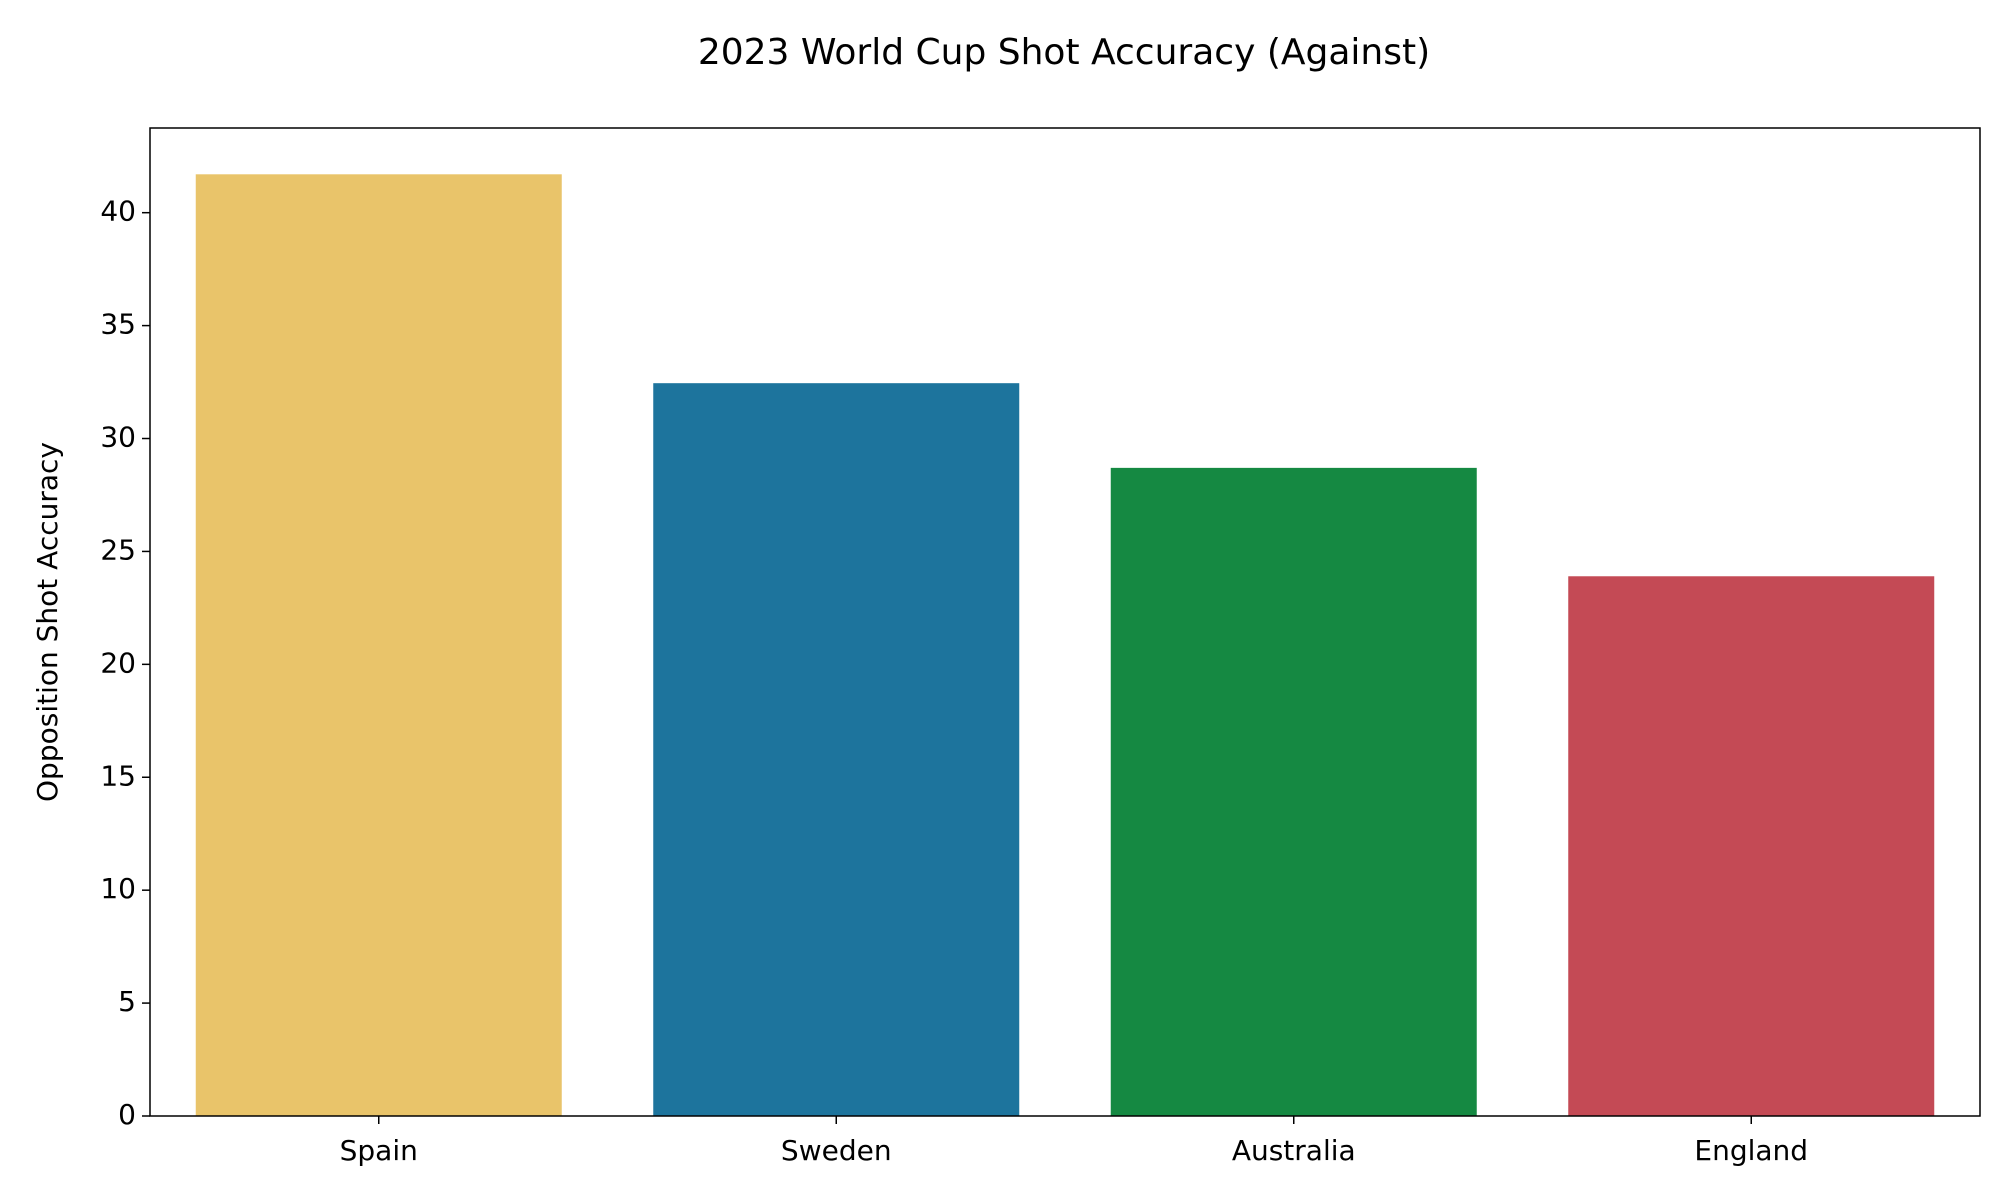  What do you see at coordinates (118, 775) in the screenshot?
I see `y-tick-label: 15` at bounding box center [118, 775].